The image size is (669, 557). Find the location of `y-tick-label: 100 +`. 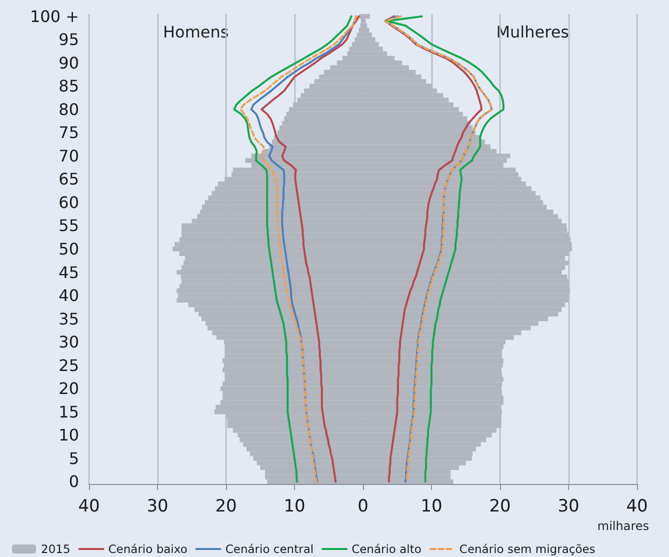

y-tick-label: 100 + is located at coordinates (54, 16).